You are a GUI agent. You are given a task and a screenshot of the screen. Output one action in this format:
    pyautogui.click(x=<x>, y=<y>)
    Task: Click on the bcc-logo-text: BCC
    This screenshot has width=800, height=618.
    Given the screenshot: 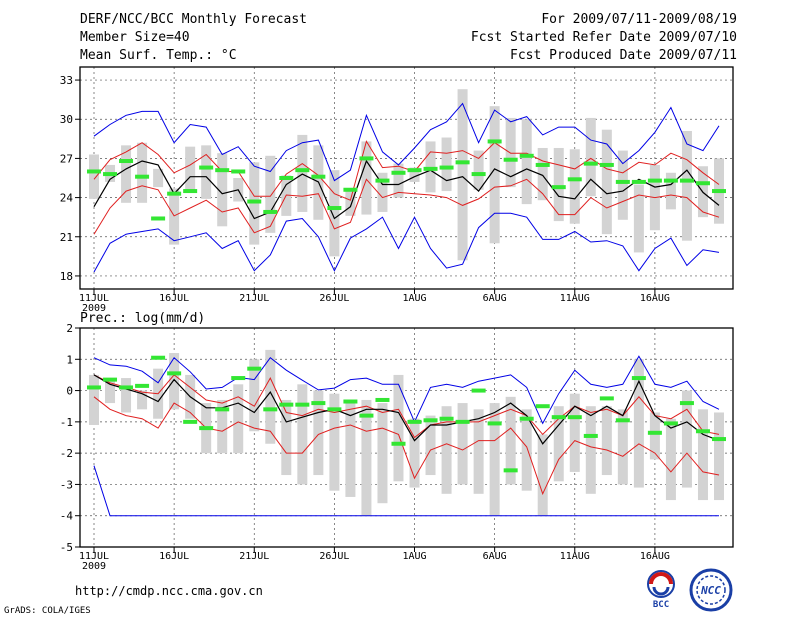 What is the action you would take?
    pyautogui.click(x=661, y=604)
    